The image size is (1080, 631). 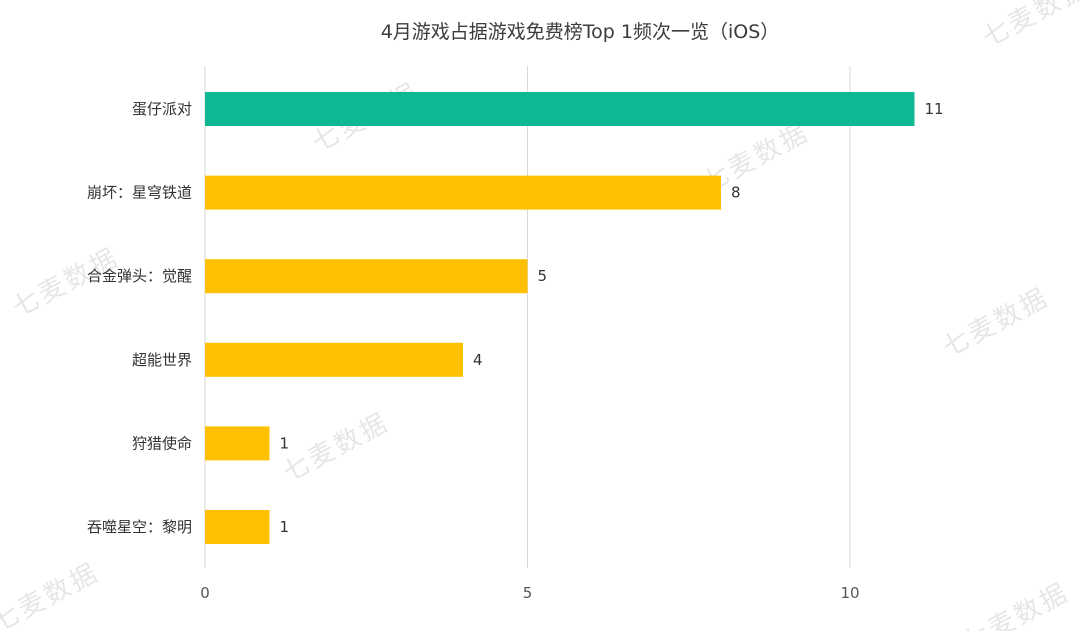 What do you see at coordinates (139, 193) in the screenshot?
I see `category-label: 崩坏：星穹铁道` at bounding box center [139, 193].